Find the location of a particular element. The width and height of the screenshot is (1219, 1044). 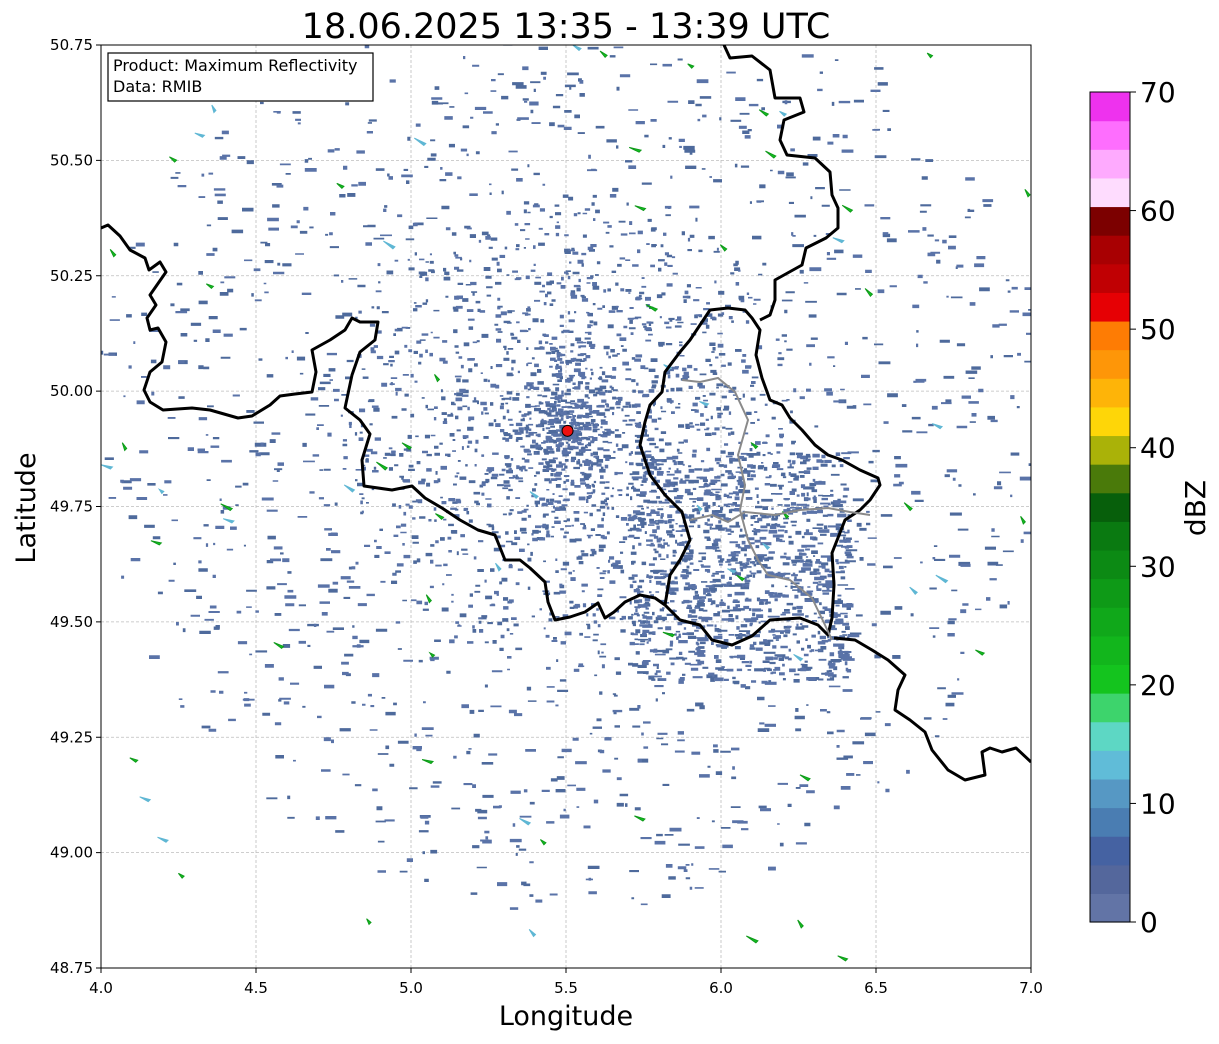

river-moselle is located at coordinates (757, 508).